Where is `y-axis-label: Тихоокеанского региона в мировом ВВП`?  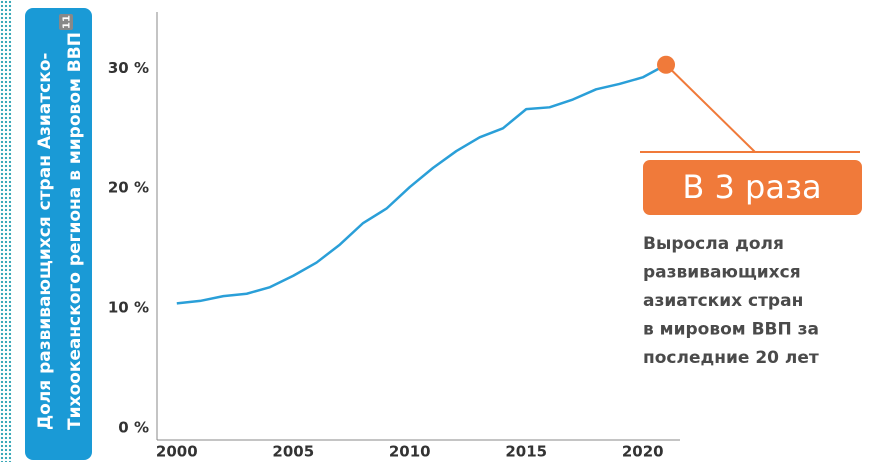
y-axis-label: Тихоокеанского региона в мировом ВВП is located at coordinates (75, 231).